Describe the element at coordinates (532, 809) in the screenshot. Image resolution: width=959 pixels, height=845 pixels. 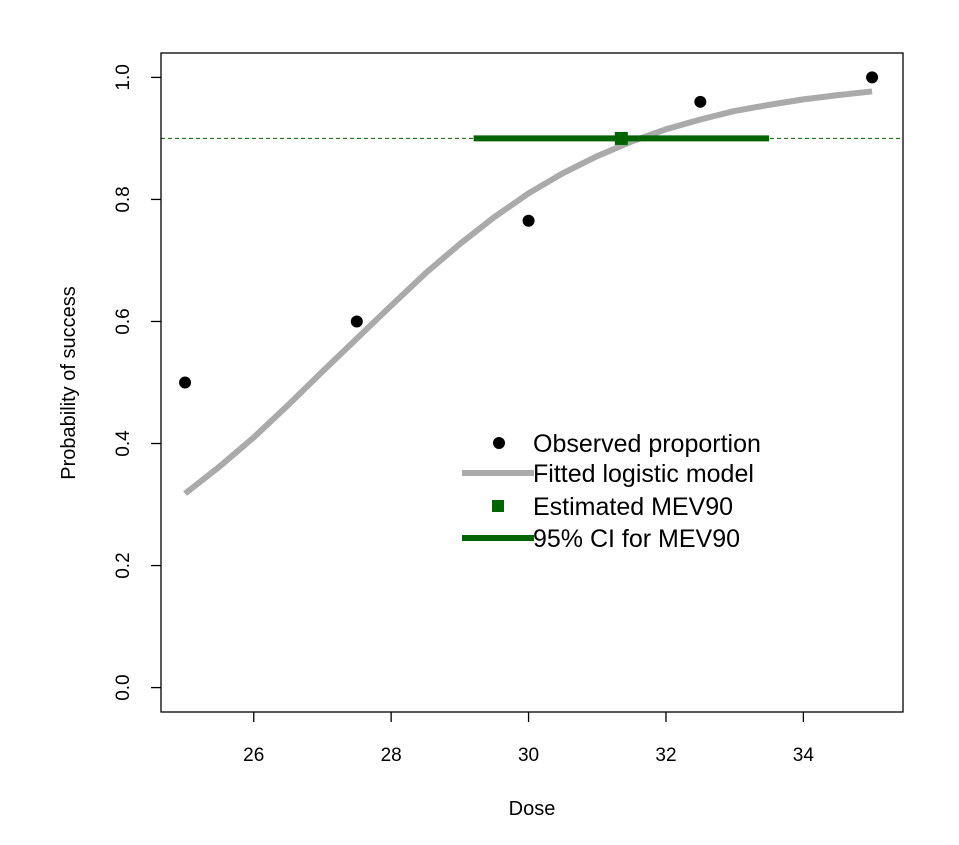
I see `x-axis-title: Dose` at that location.